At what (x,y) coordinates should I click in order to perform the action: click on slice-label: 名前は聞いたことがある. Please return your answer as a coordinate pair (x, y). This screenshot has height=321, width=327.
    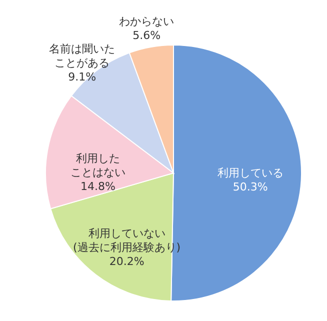
    Looking at the image, I should click on (82, 56).